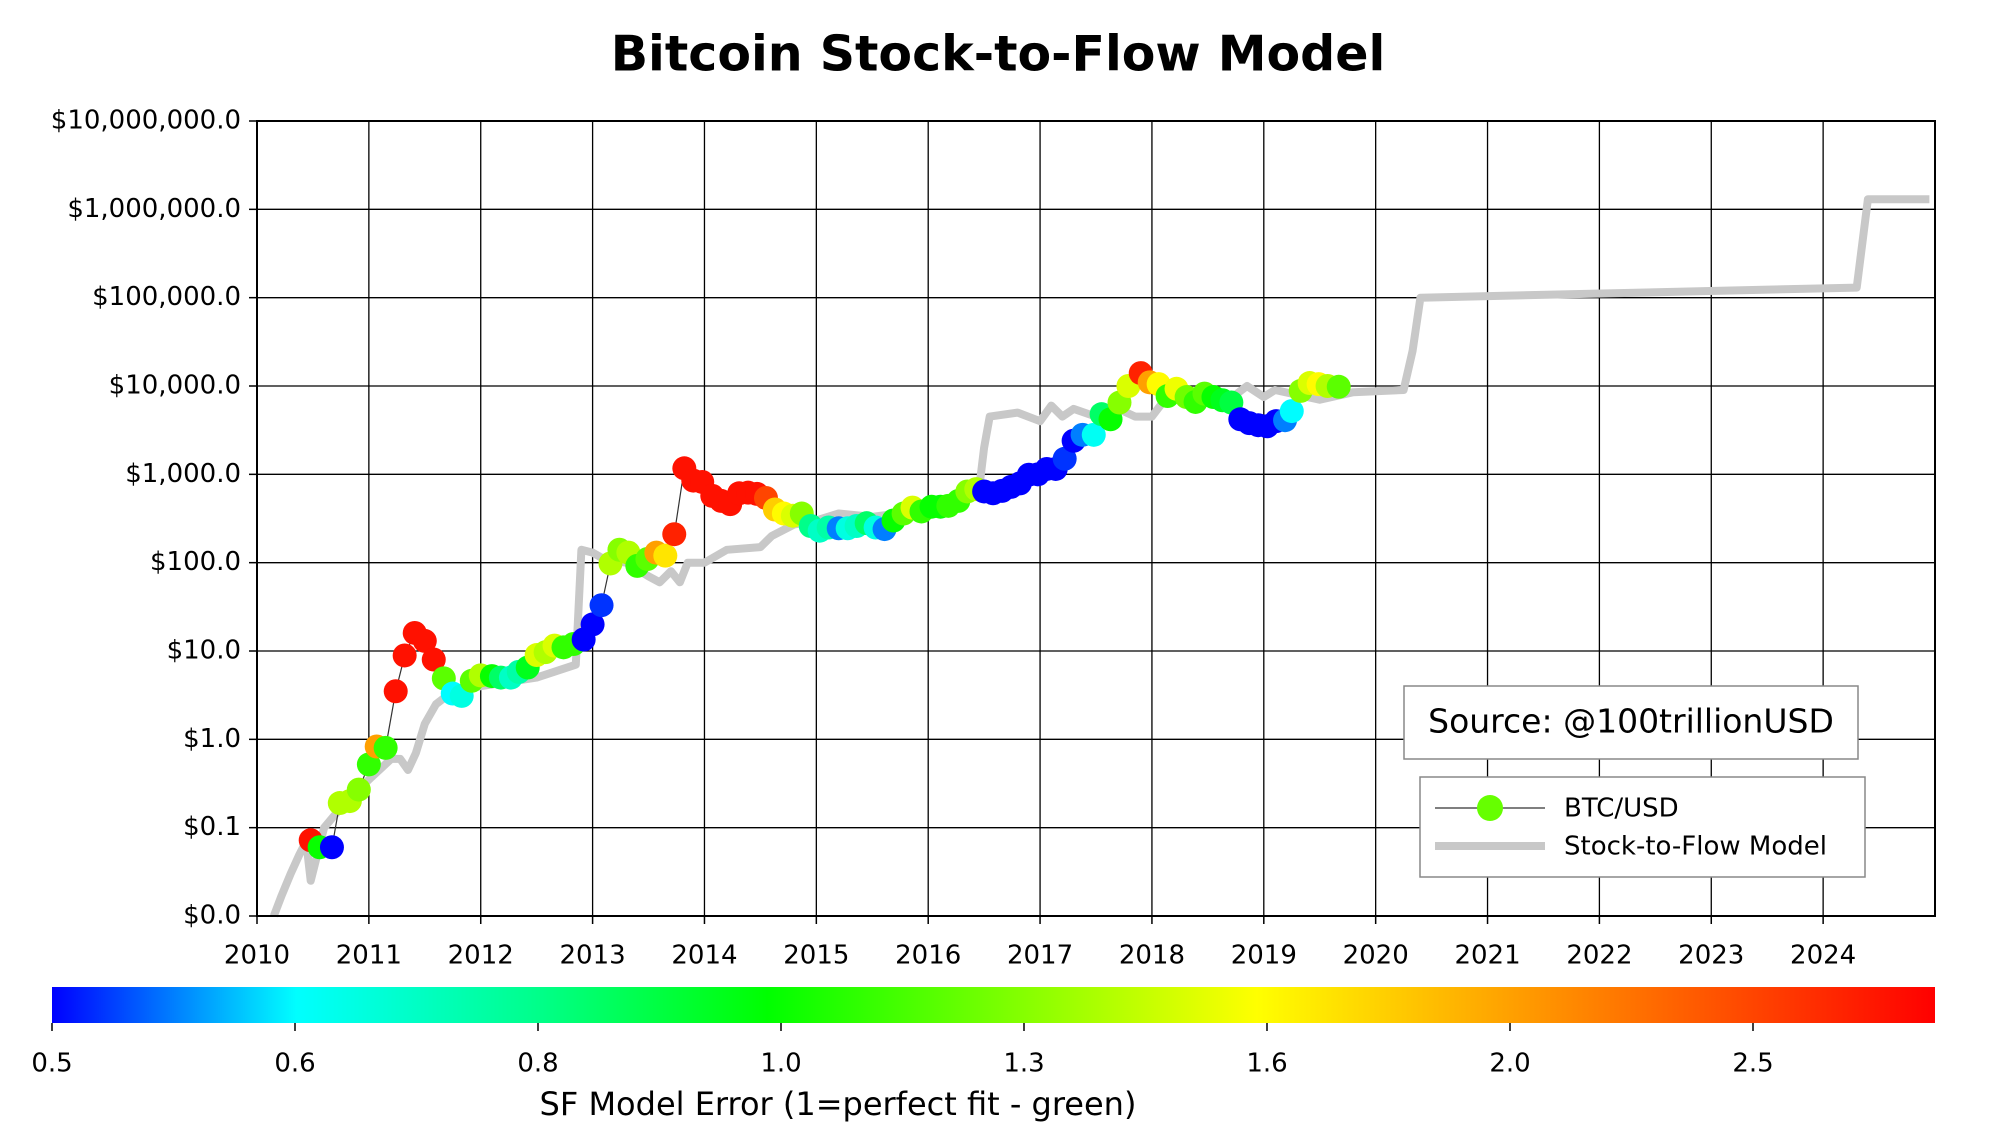 This screenshot has width=1995, height=1144. Describe the element at coordinates (166, 297) in the screenshot. I see `y-tick-label: $100,000.0` at that location.